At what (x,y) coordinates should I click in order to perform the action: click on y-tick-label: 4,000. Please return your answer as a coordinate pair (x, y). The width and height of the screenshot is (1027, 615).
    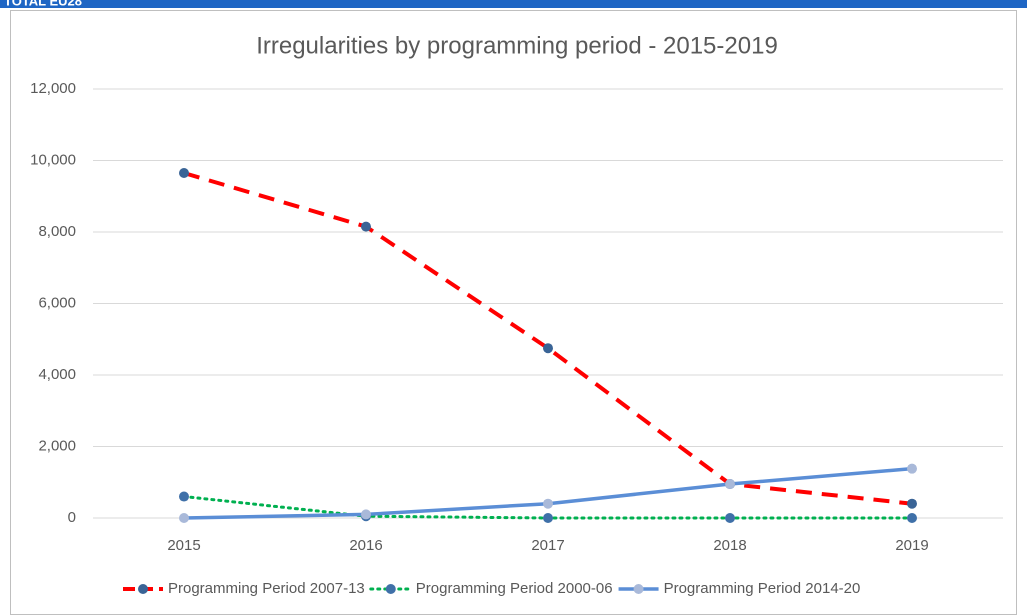
    Looking at the image, I should click on (57, 374).